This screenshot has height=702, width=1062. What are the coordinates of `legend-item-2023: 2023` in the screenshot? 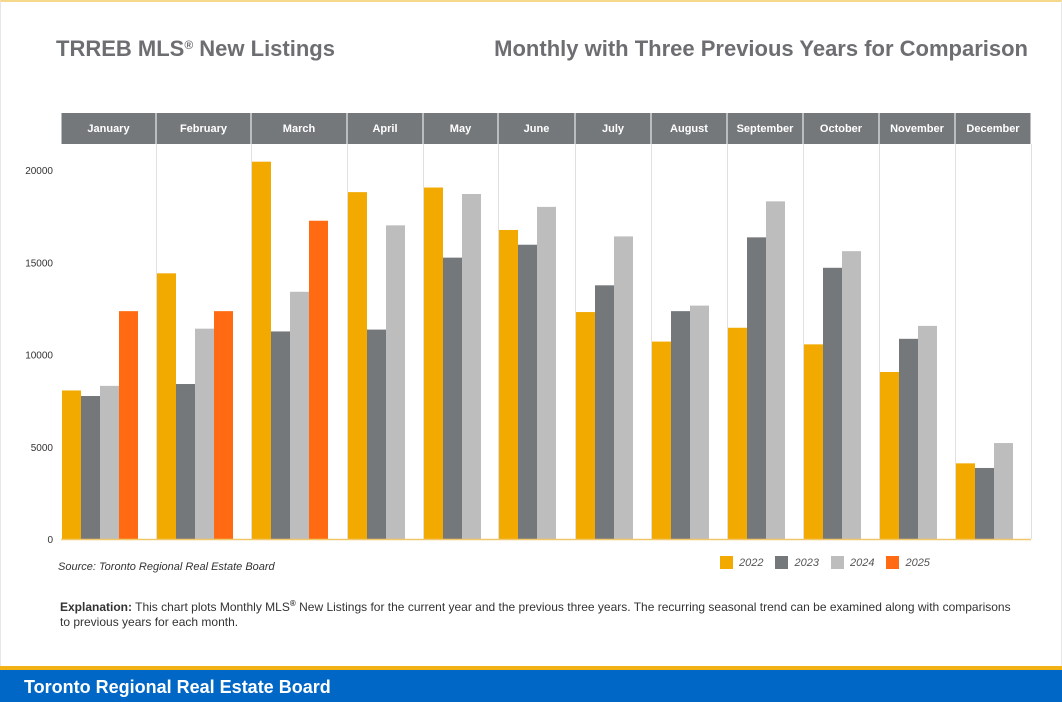 It's located at (797, 562).